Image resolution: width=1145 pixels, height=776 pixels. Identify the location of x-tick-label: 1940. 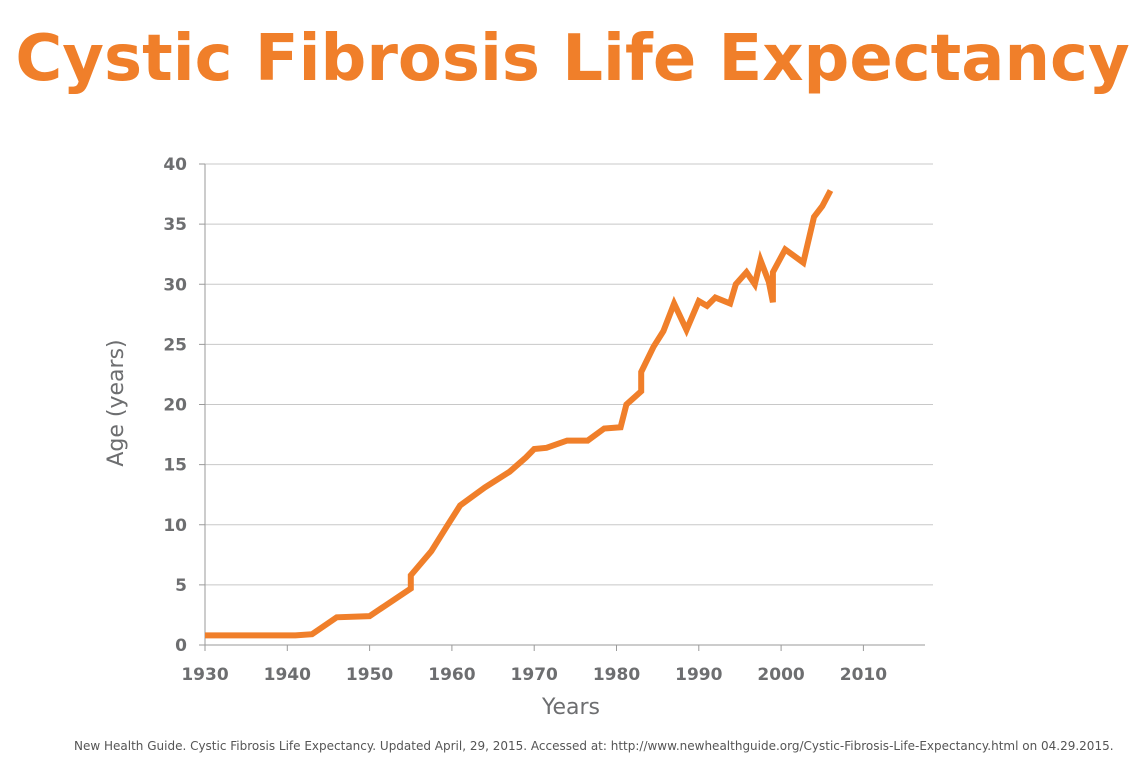
(287, 675).